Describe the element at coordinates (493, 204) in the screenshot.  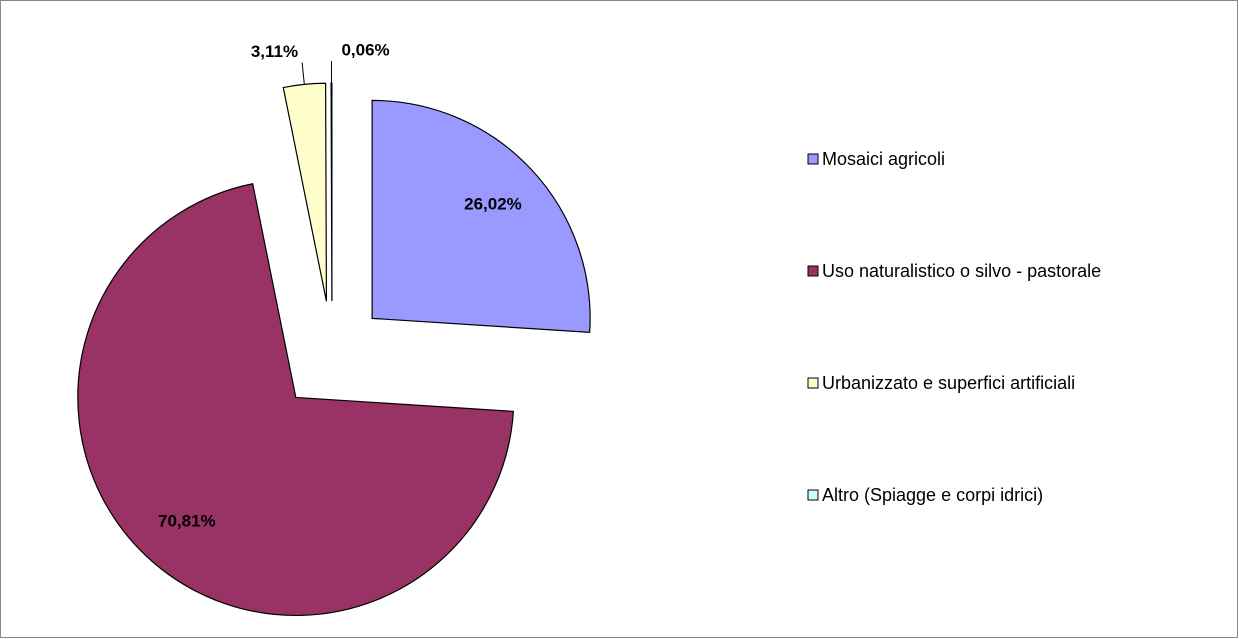
I see `data-label: 26,02%` at that location.